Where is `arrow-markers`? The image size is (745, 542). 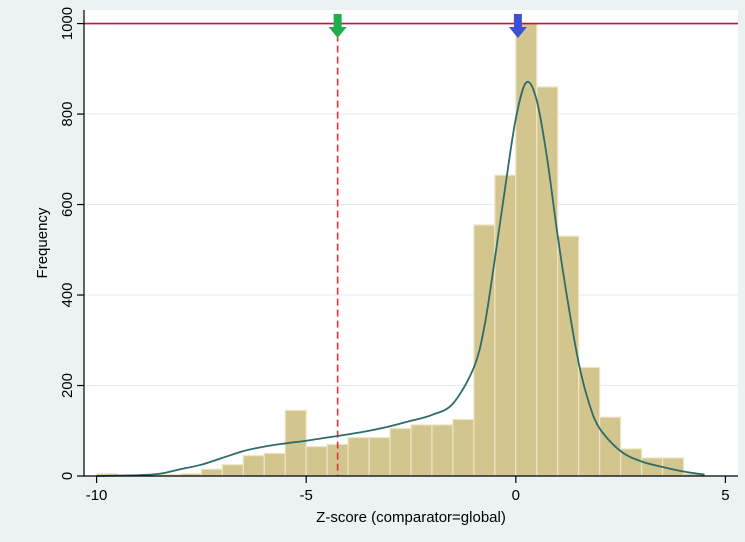
arrow-markers is located at coordinates (427, 26).